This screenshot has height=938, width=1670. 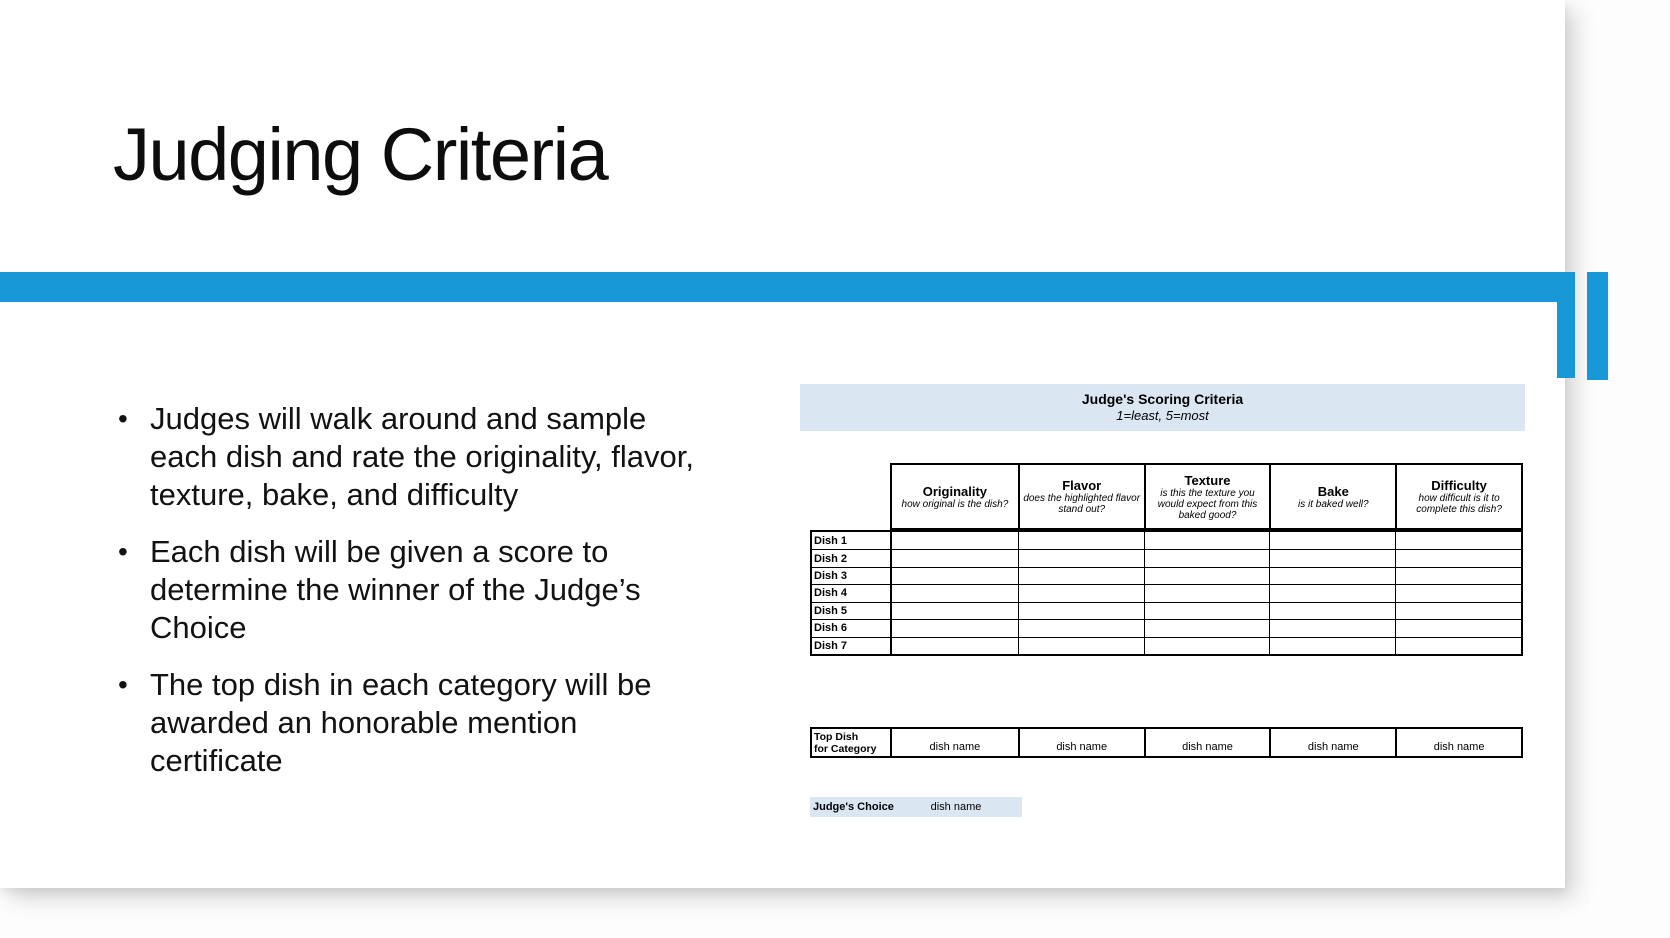 What do you see at coordinates (853, 807) in the screenshot?
I see `judges-choice-label: Judge's Choice` at bounding box center [853, 807].